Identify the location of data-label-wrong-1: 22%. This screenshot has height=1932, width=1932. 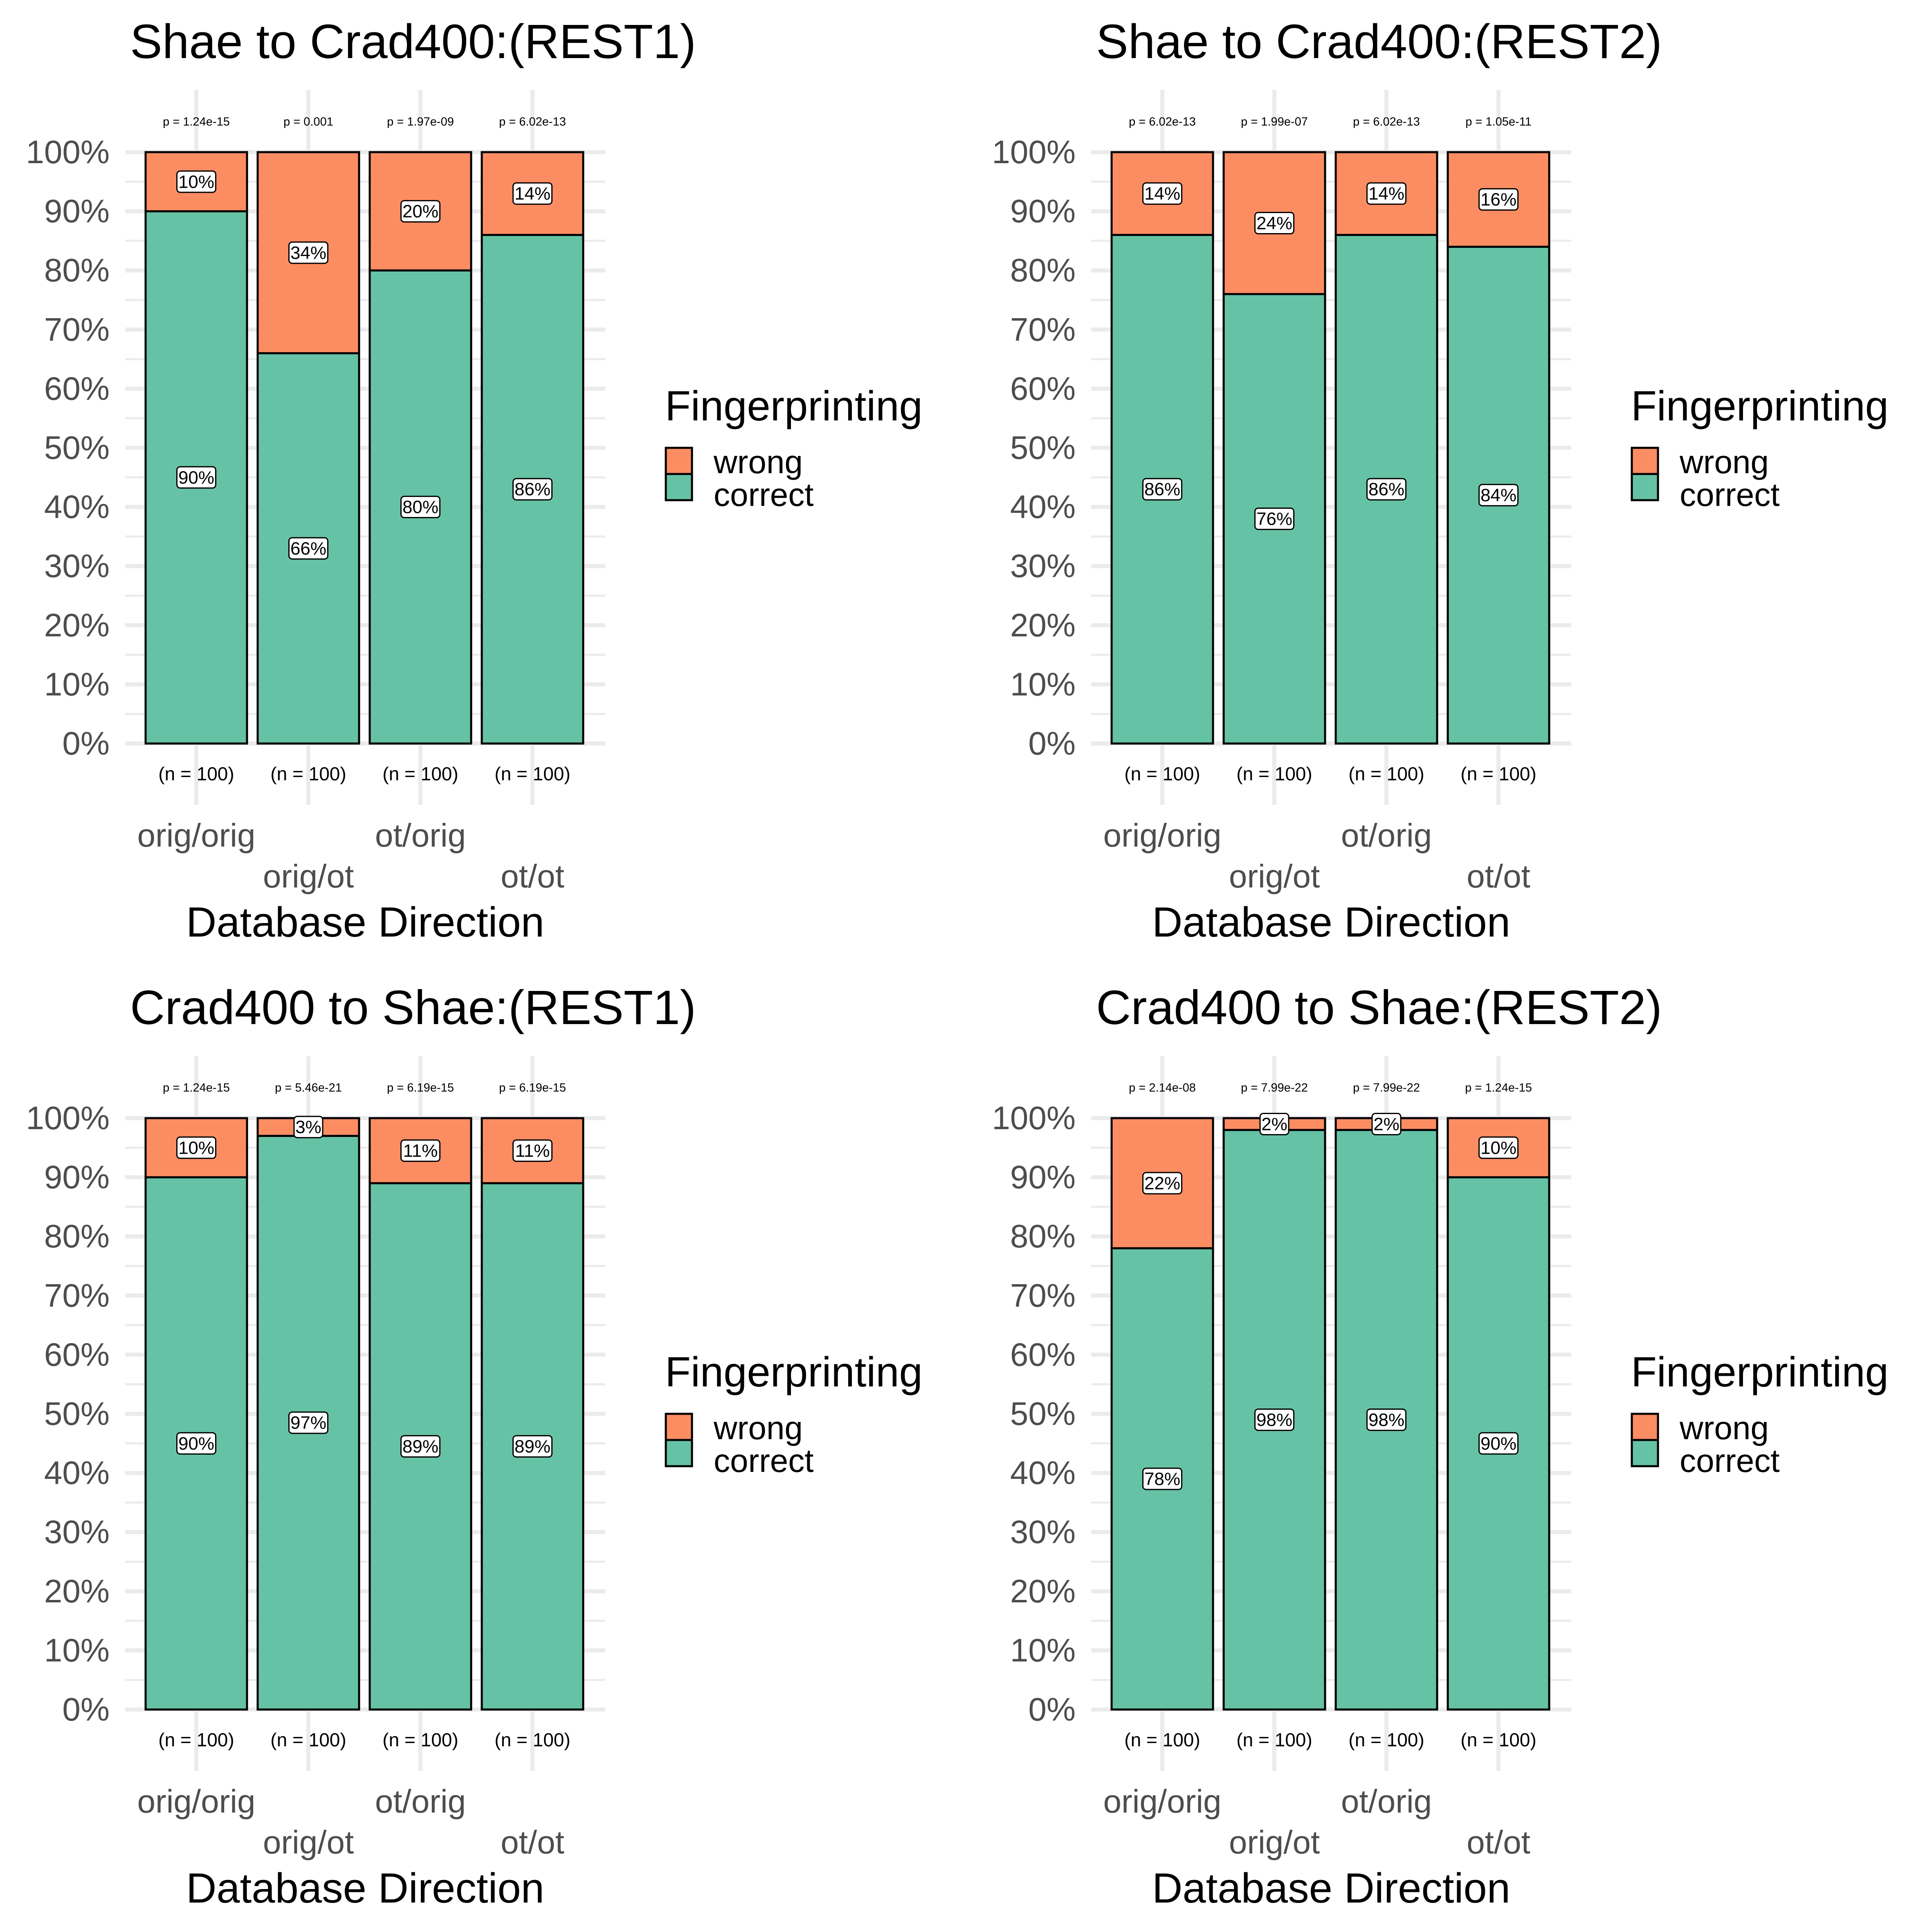
(1162, 1183).